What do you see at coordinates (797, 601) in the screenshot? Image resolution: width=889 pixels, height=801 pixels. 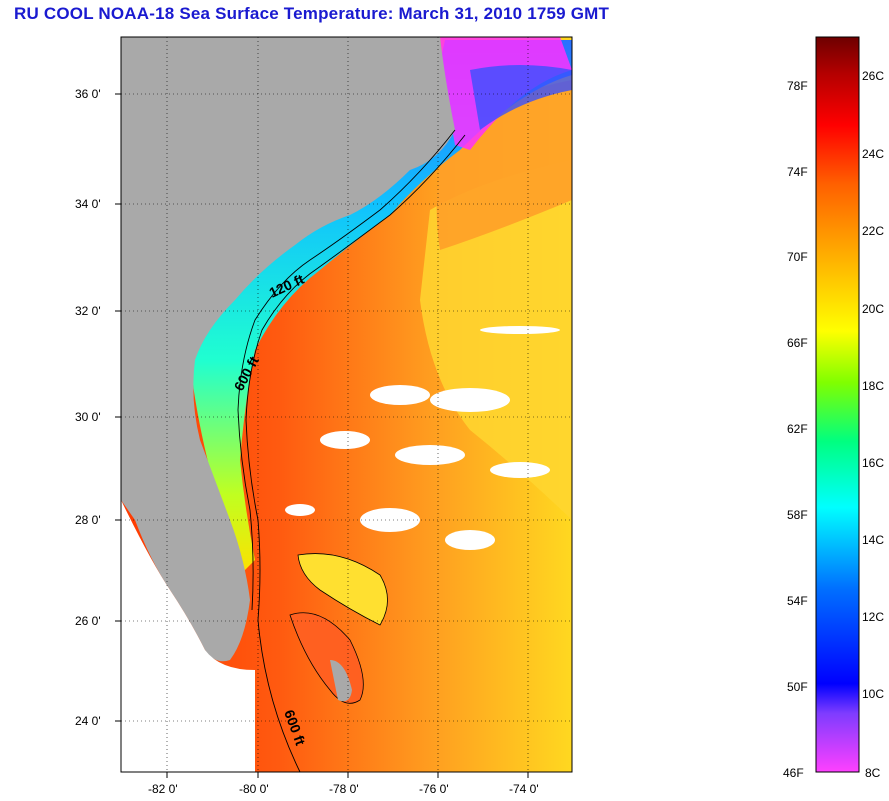 I see `colorbar-f-label: 54F` at bounding box center [797, 601].